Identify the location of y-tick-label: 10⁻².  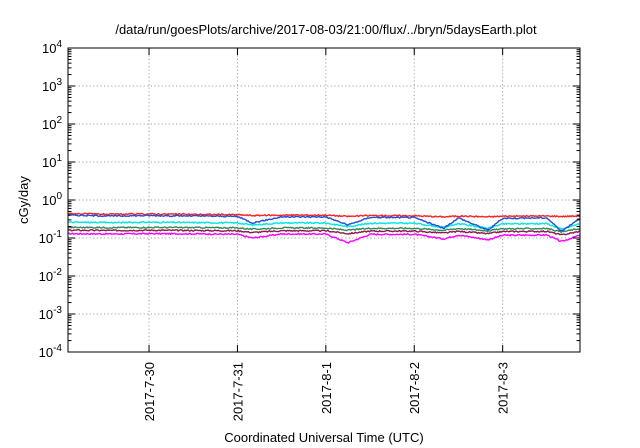
(51, 275).